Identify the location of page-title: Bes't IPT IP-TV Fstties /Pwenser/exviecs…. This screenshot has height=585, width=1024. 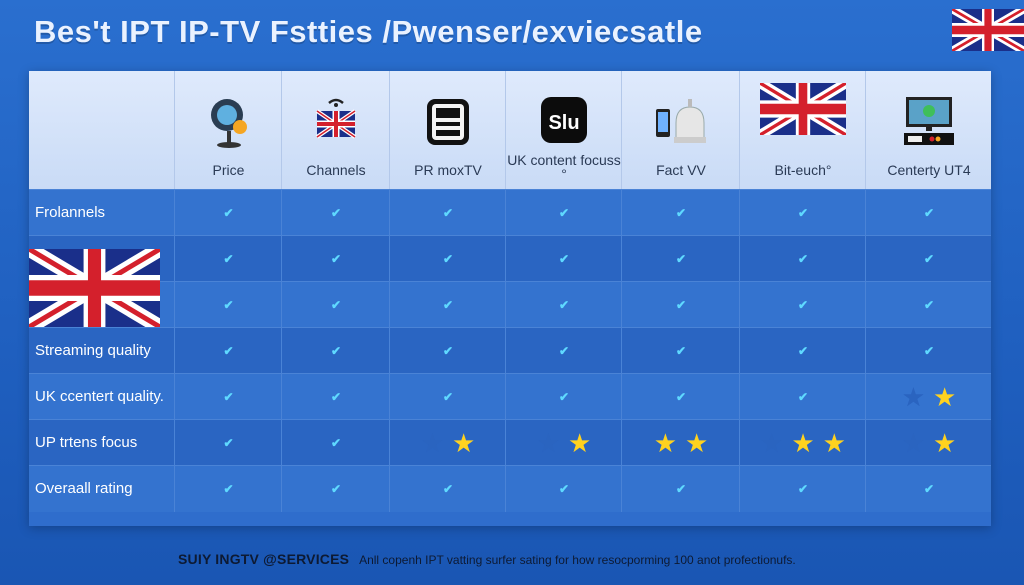
(368, 31).